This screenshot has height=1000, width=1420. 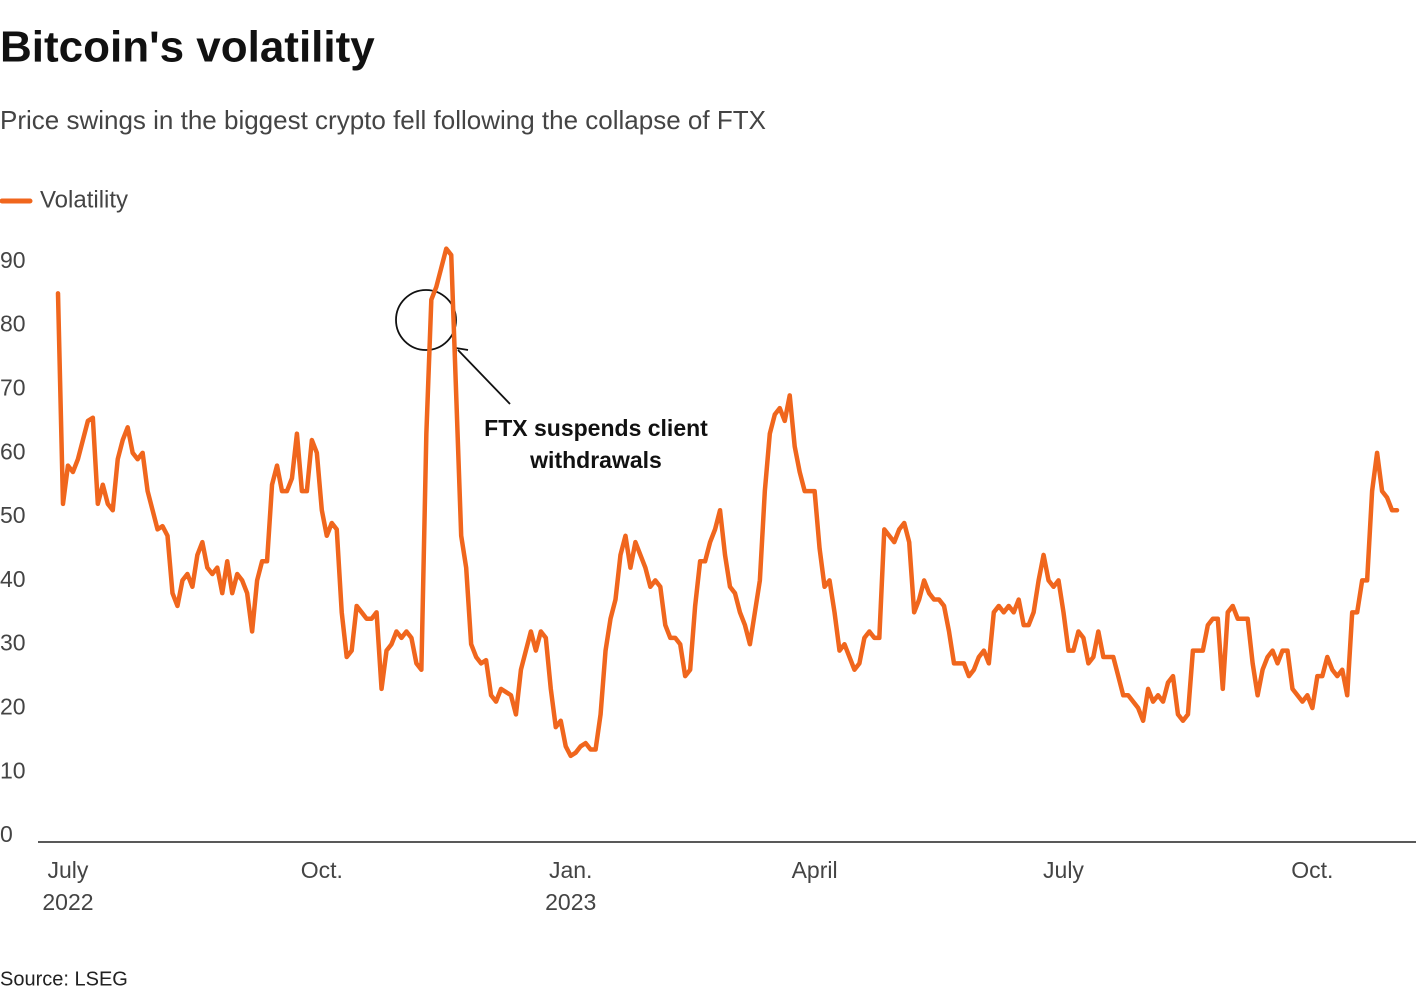 I want to click on y-tick-label: 40, so click(x=13, y=579).